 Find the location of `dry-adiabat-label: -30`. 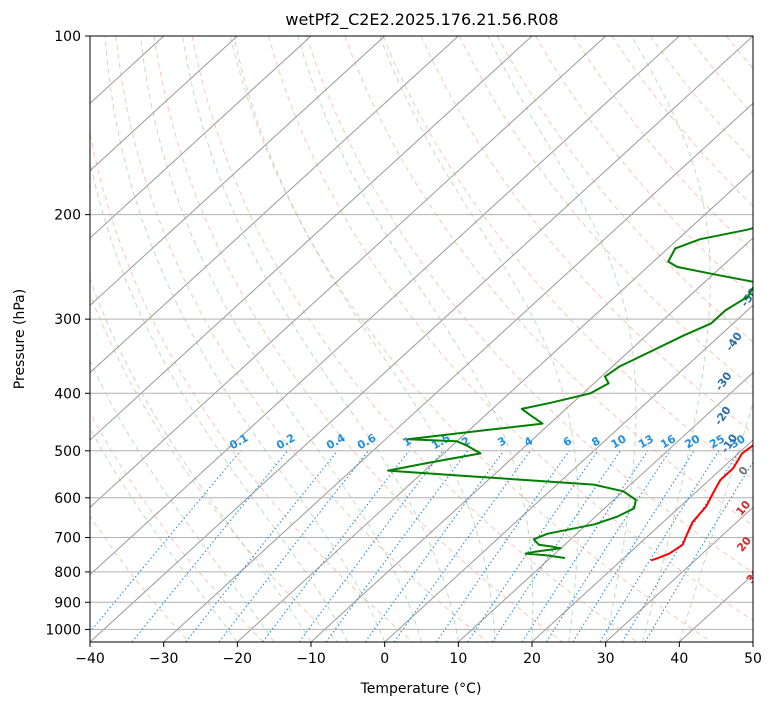

dry-adiabat-label: -30 is located at coordinates (724, 381).